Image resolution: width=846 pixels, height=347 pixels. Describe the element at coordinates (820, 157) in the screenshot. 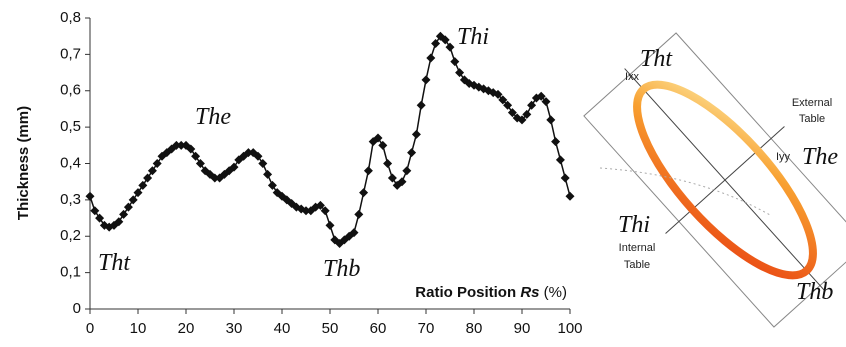

I see `label-the: The` at that location.